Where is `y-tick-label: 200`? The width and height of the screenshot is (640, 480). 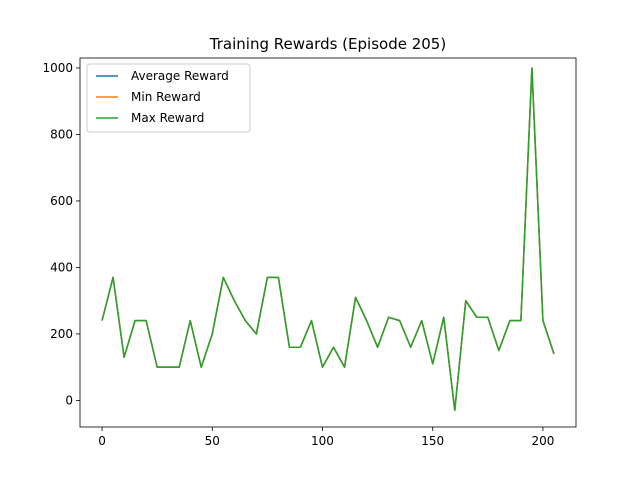
y-tick-label: 200 is located at coordinates (61, 334).